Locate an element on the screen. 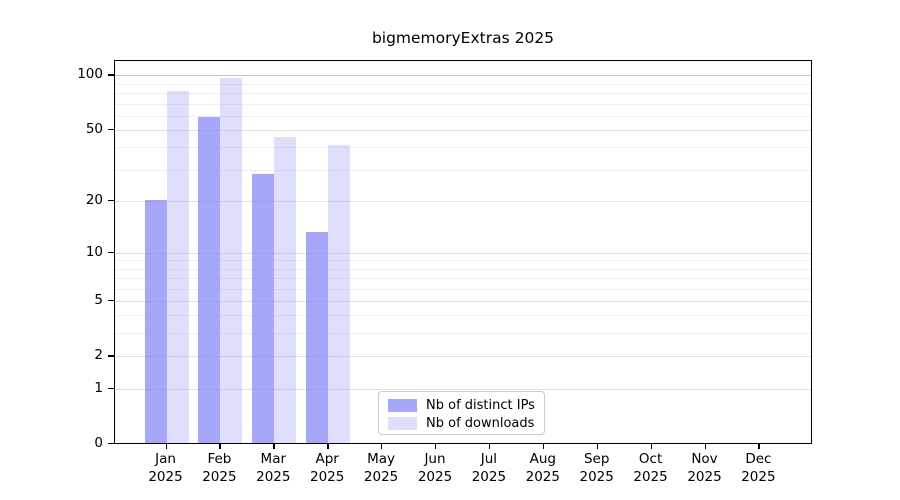  bar-downloads-feb is located at coordinates (231, 260).